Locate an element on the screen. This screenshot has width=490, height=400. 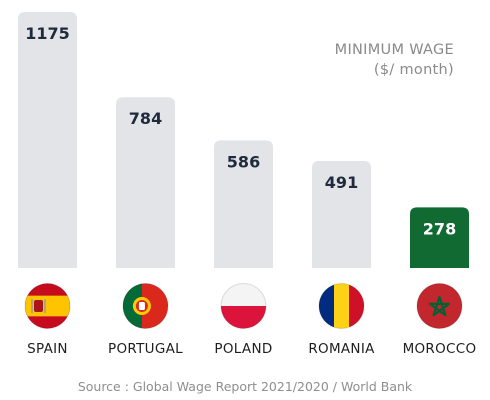
romania-flag-icon is located at coordinates (341, 306).